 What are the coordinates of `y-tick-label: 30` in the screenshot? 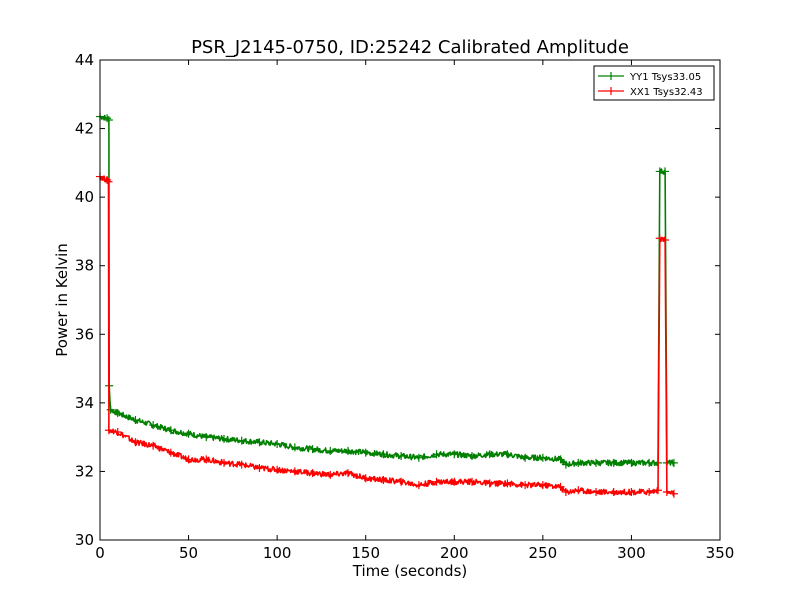 It's located at (84, 540).